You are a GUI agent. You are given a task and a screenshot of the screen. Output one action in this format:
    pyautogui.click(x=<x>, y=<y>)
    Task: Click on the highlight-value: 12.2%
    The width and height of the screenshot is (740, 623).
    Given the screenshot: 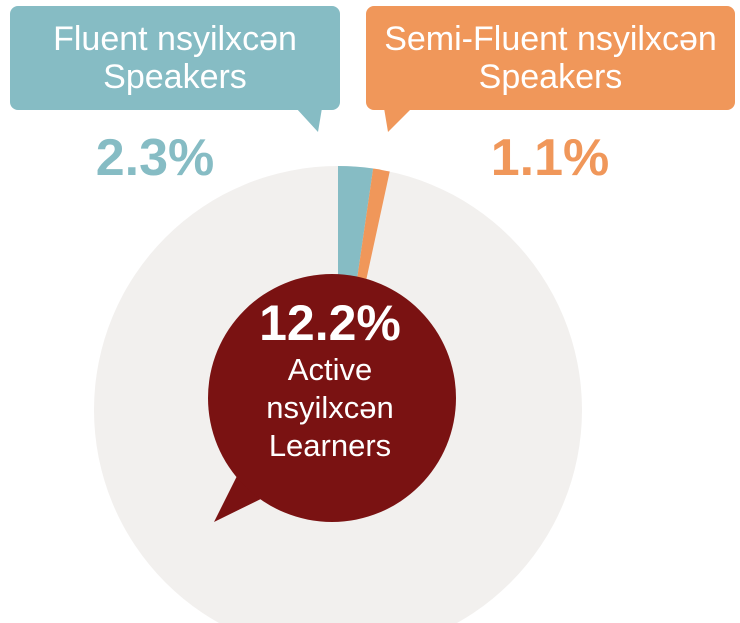 What is the action you would take?
    pyautogui.click(x=330, y=323)
    